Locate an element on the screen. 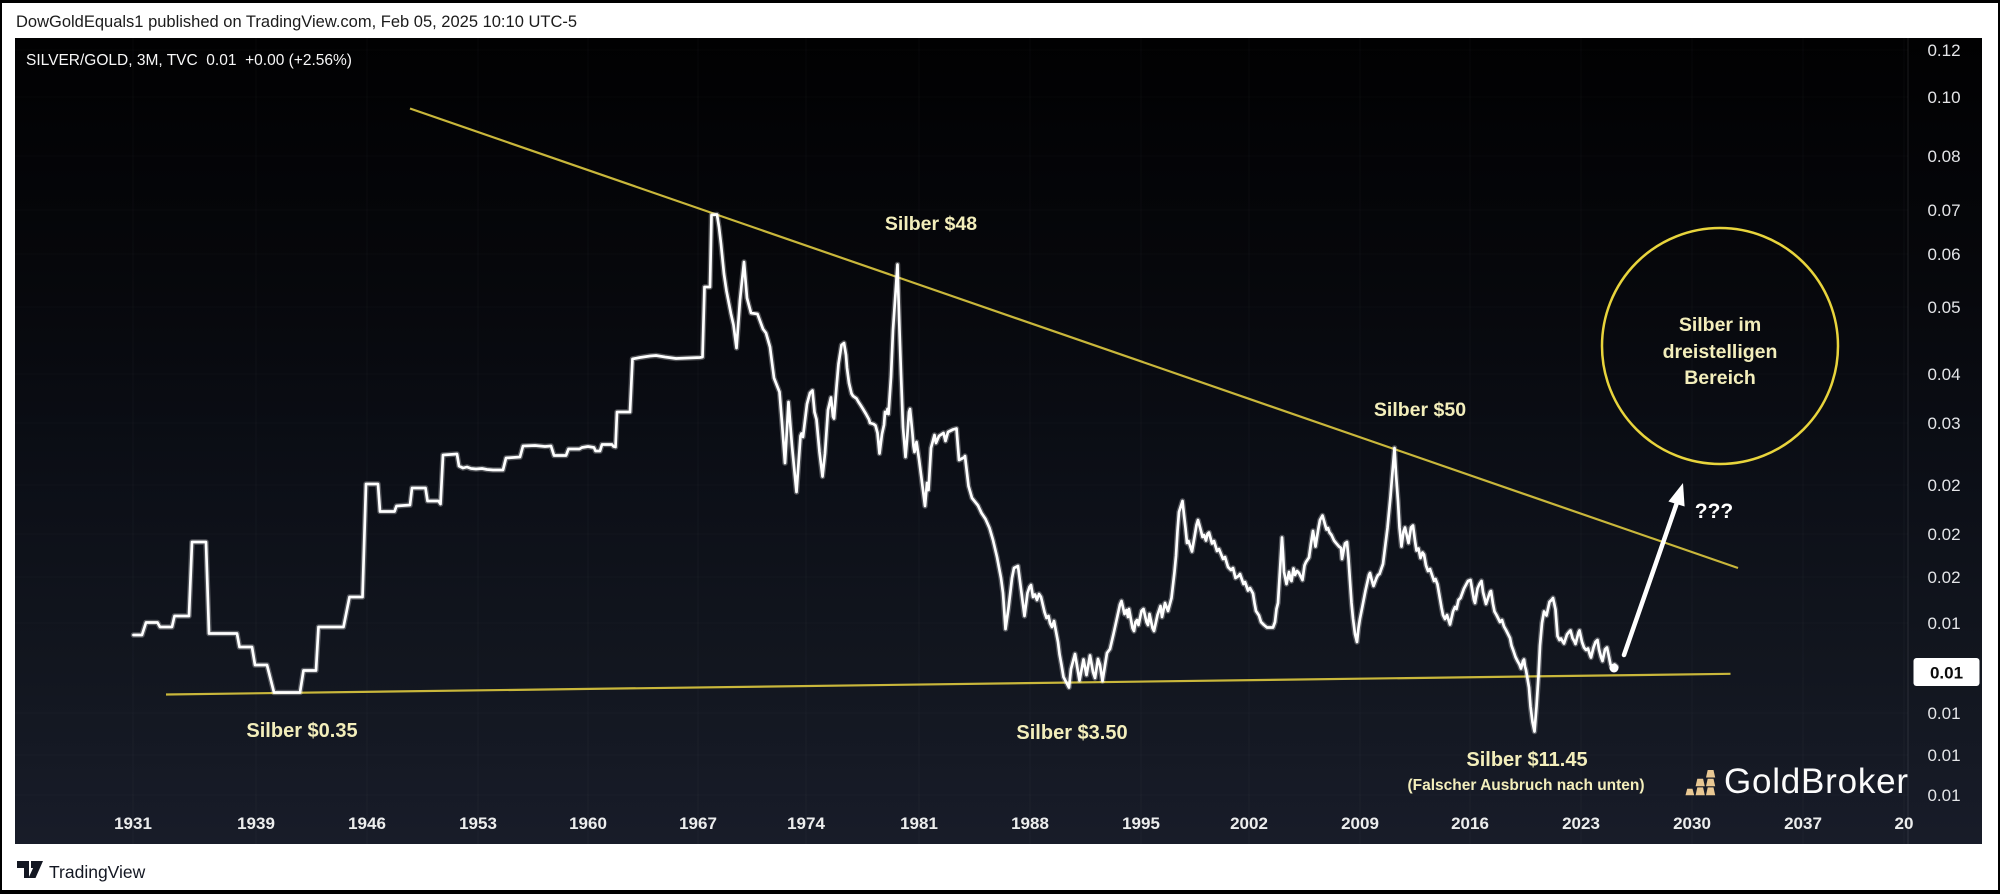 The height and width of the screenshot is (894, 2000). svg-text: (Falscher Ausbruch nach unten) is located at coordinates (1525, 785).